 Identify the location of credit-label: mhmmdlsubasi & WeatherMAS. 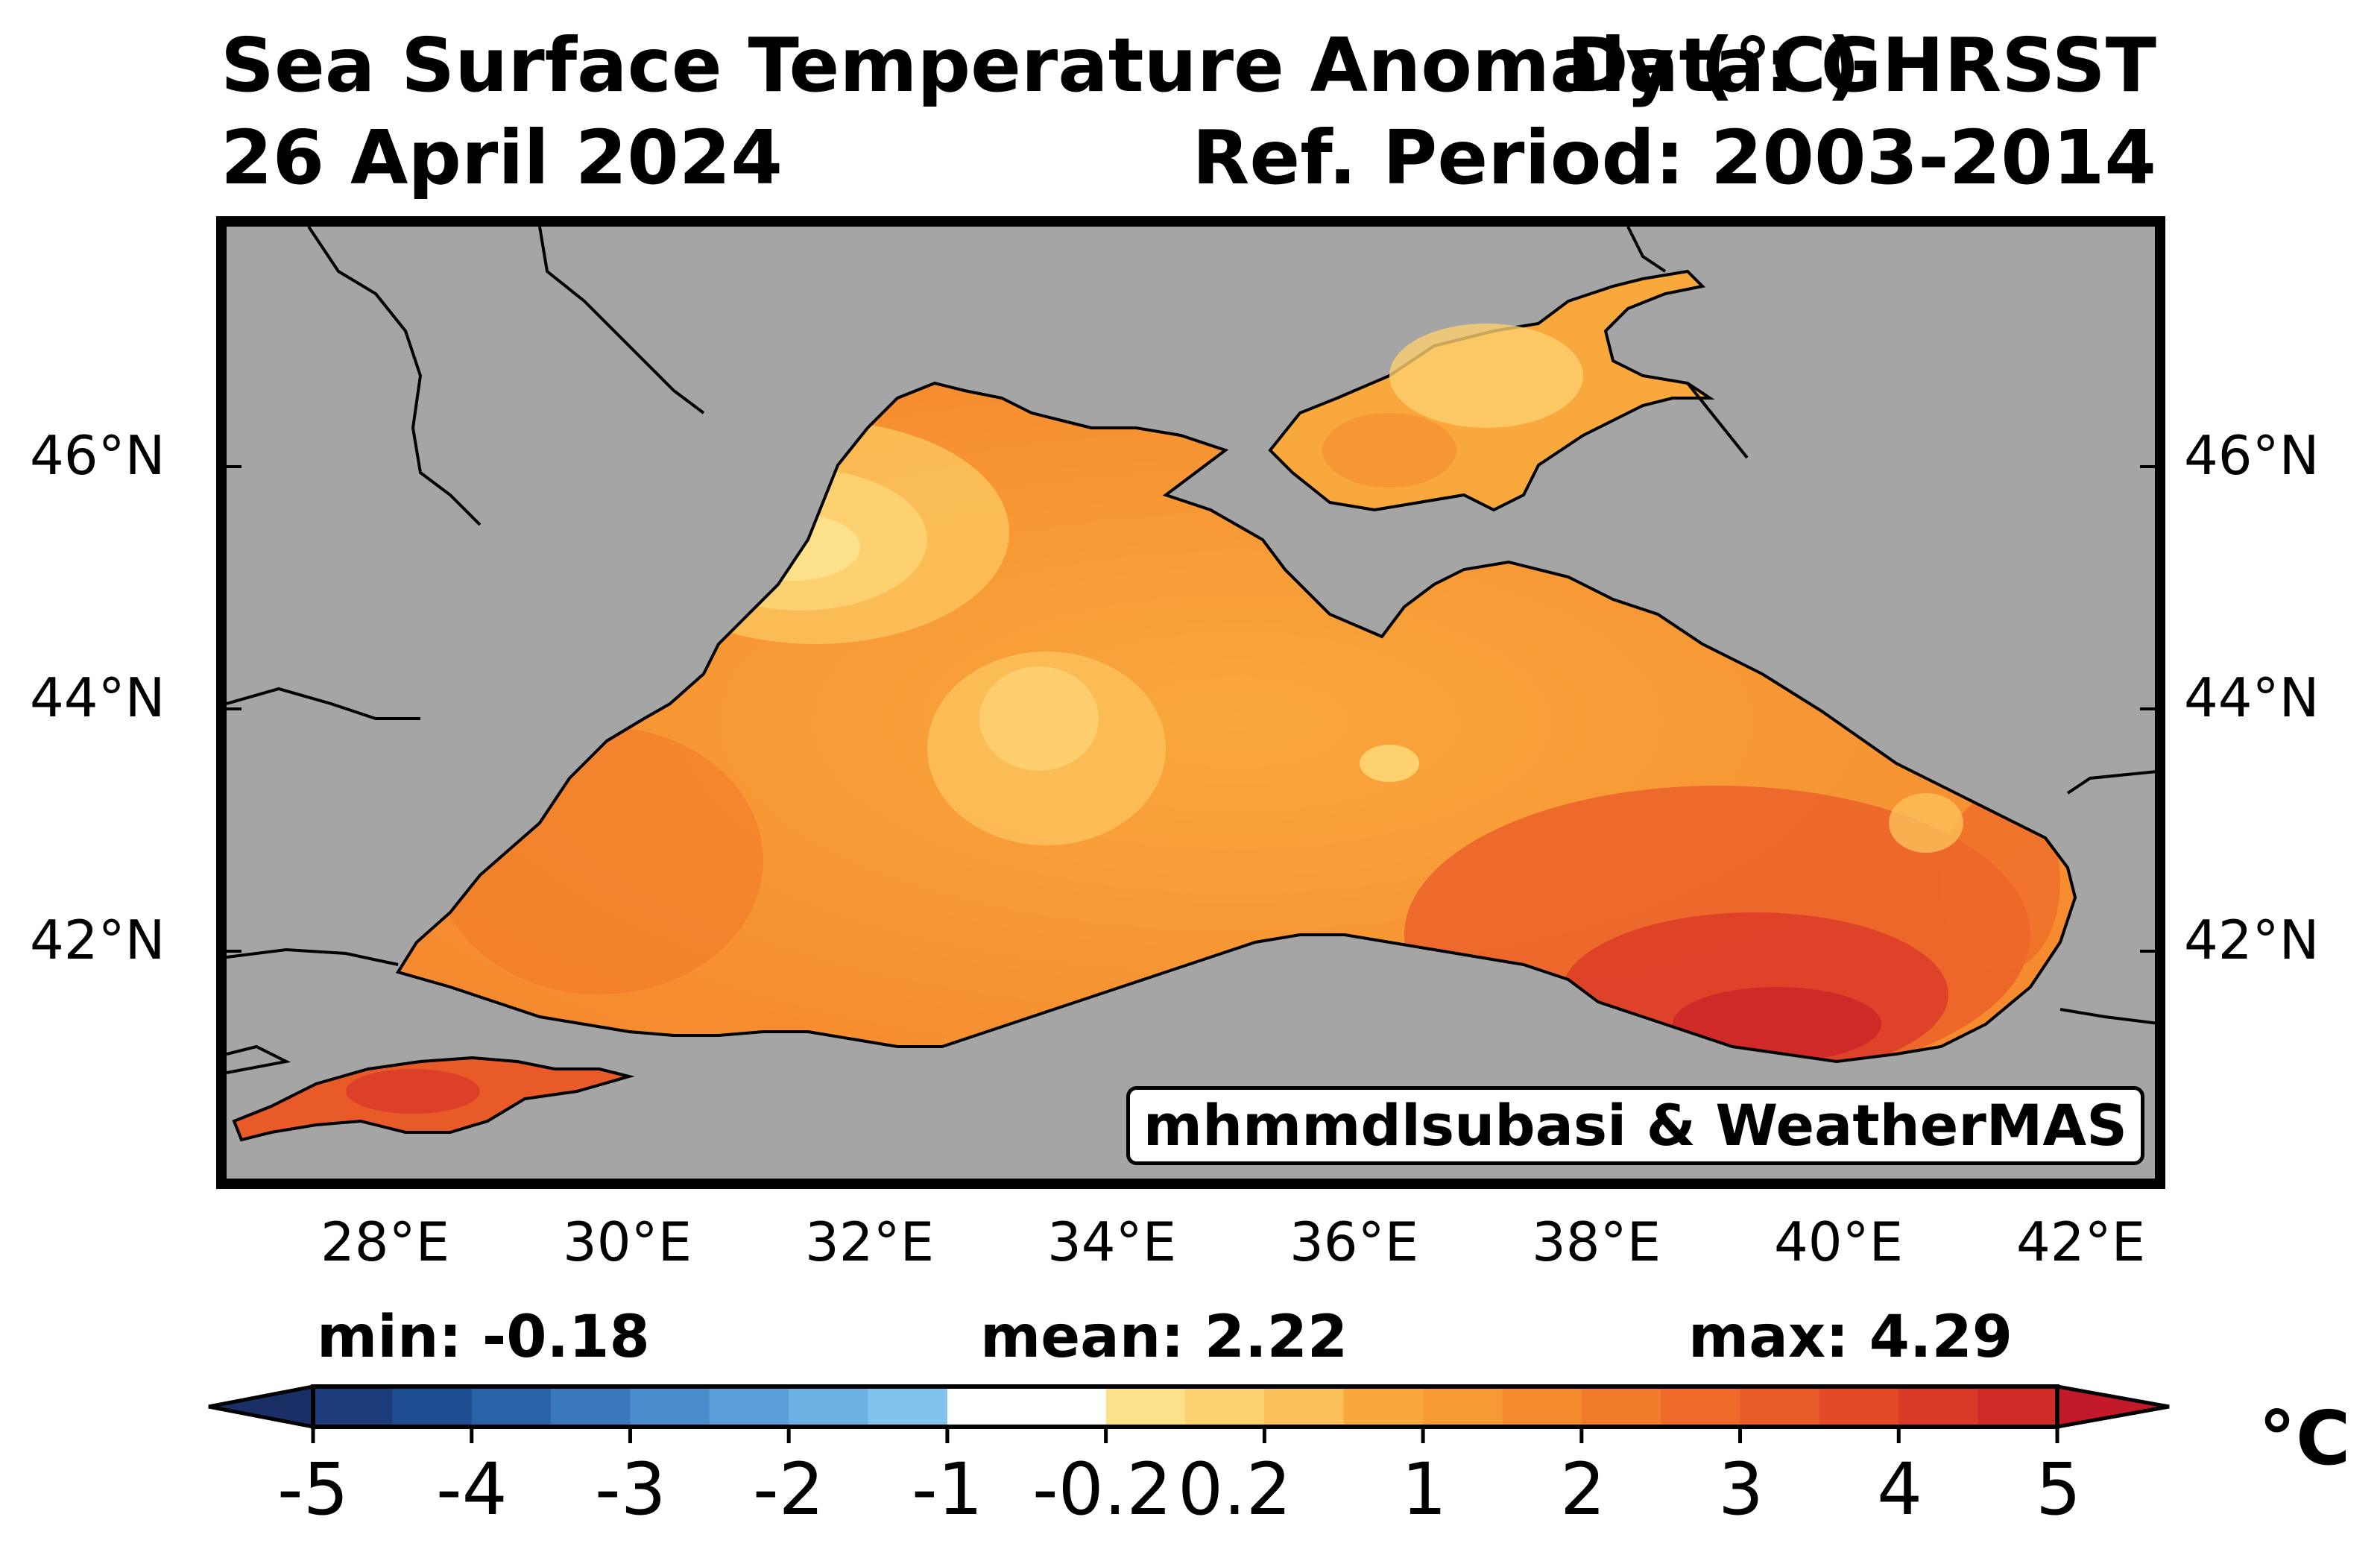
(1635, 1126).